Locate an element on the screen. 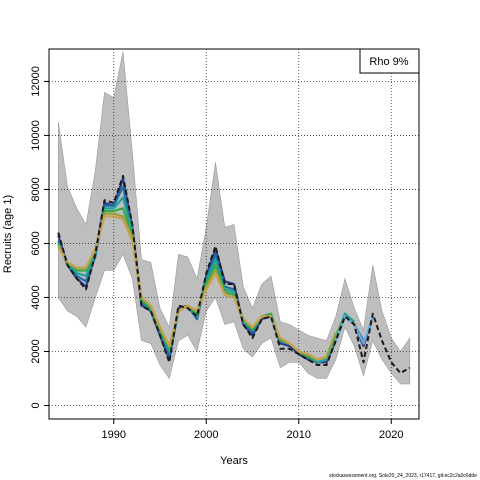 The image size is (480, 480). y-tick-label: 8000 is located at coordinates (36, 189).